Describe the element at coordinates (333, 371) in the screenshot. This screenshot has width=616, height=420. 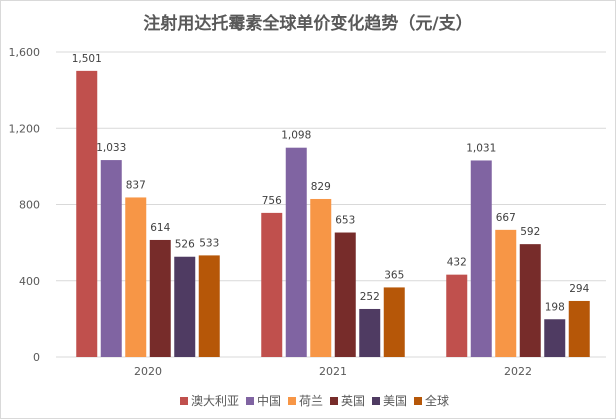
I see `x-tick-label: 2021` at that location.